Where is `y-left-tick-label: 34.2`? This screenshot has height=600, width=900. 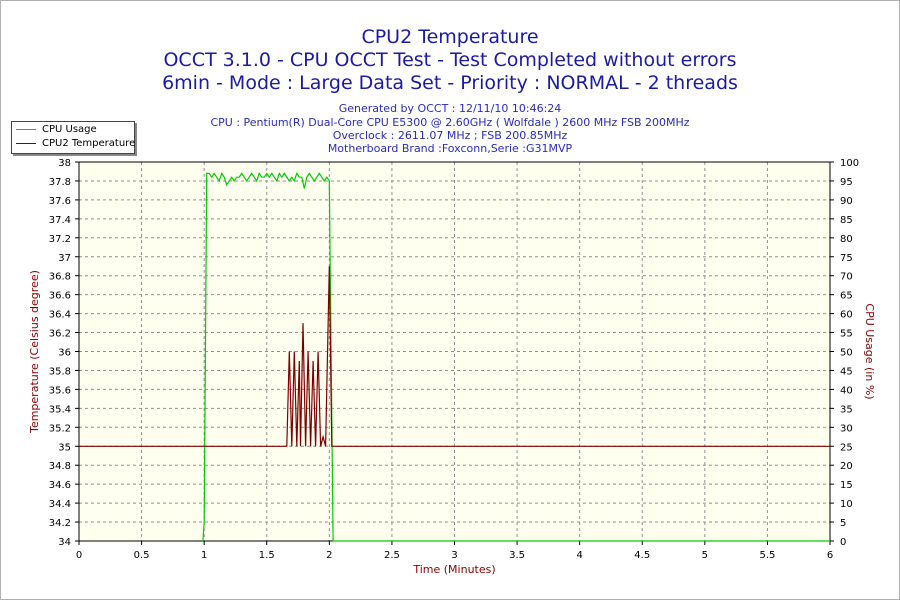
y-left-tick-label: 34.2 is located at coordinates (60, 523).